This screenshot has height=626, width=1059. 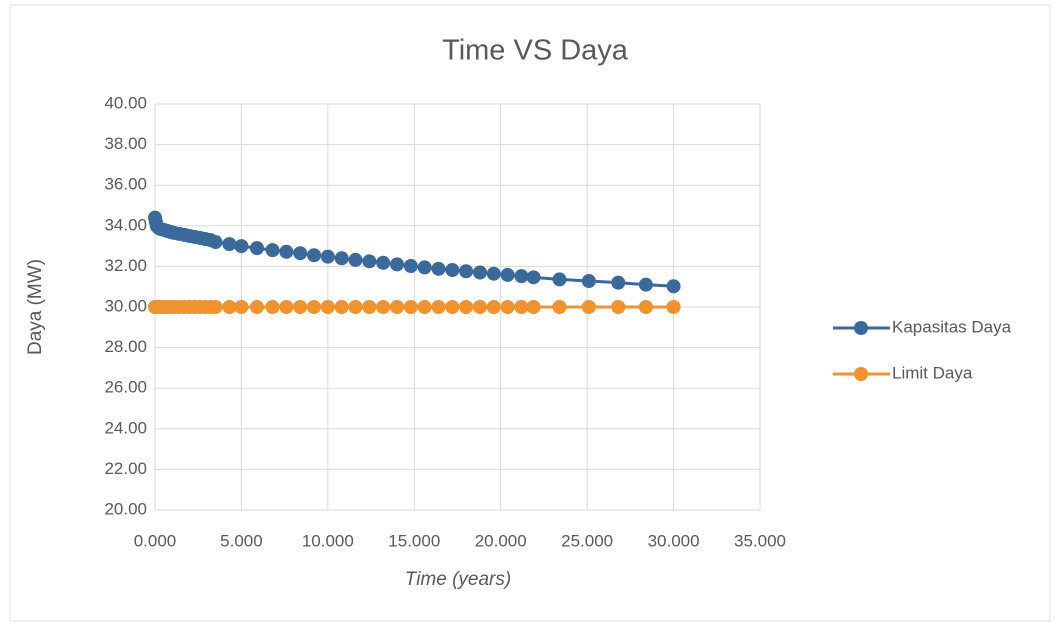 What do you see at coordinates (35, 307) in the screenshot?
I see `y-axis-label: Daya (MW)` at bounding box center [35, 307].